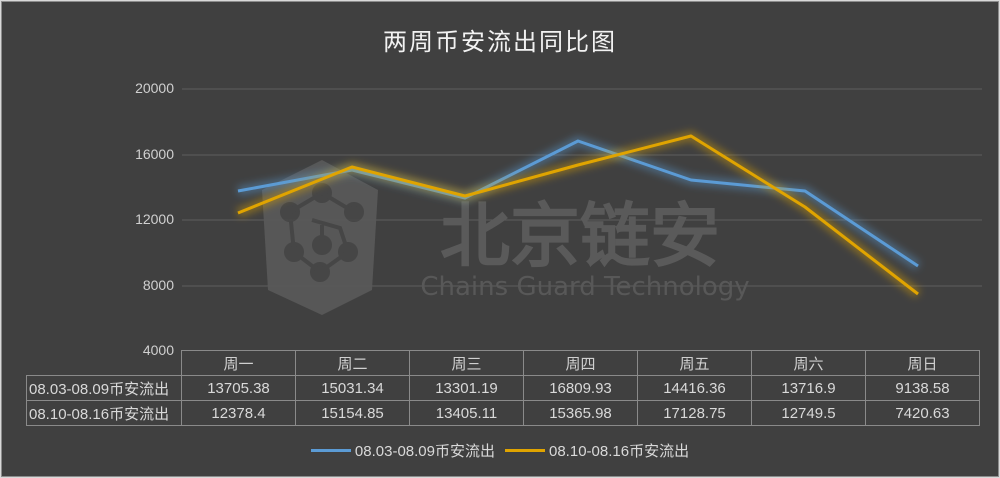 The image size is (1000, 478). What do you see at coordinates (694, 363) in the screenshot?
I see `header-fri: 周五` at bounding box center [694, 363].